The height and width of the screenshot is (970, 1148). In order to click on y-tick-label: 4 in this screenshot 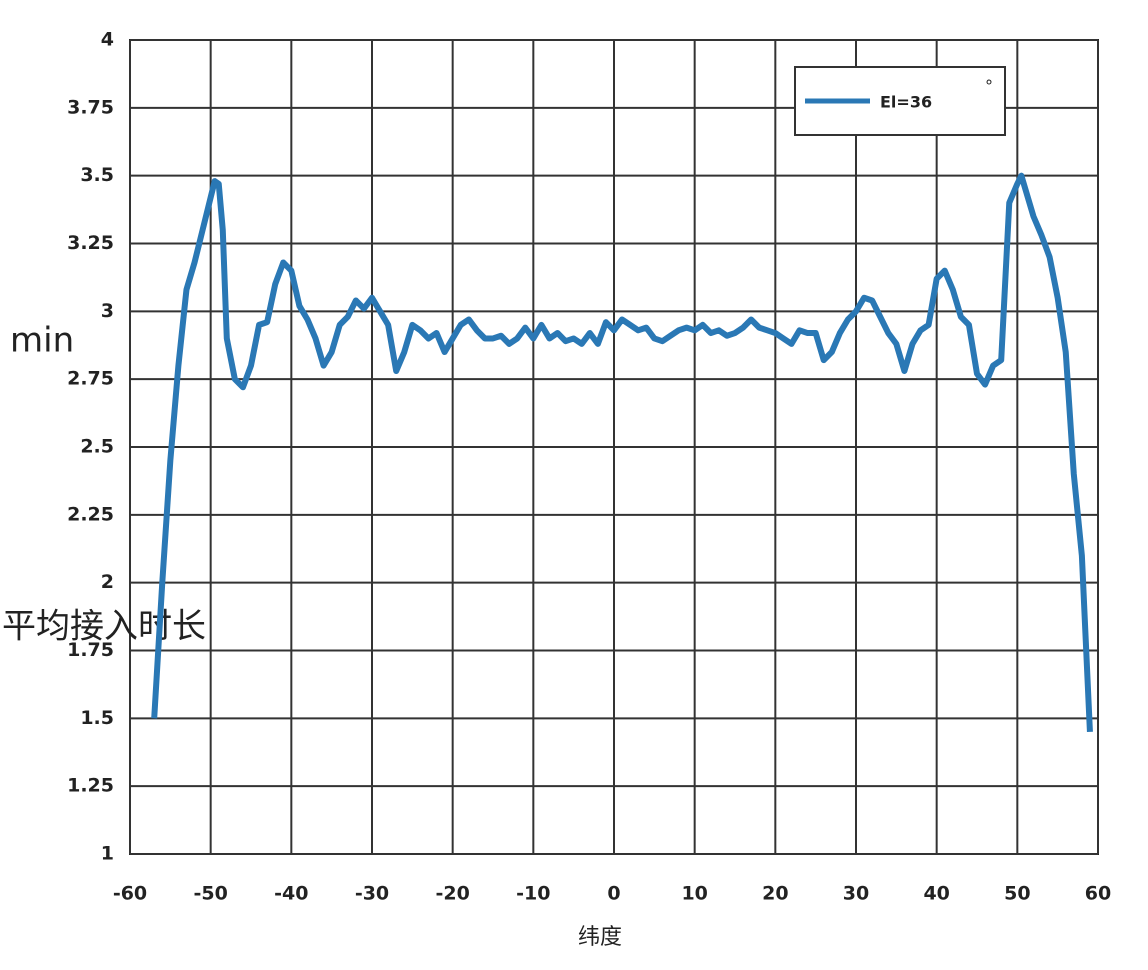, I will do `click(107, 40)`.